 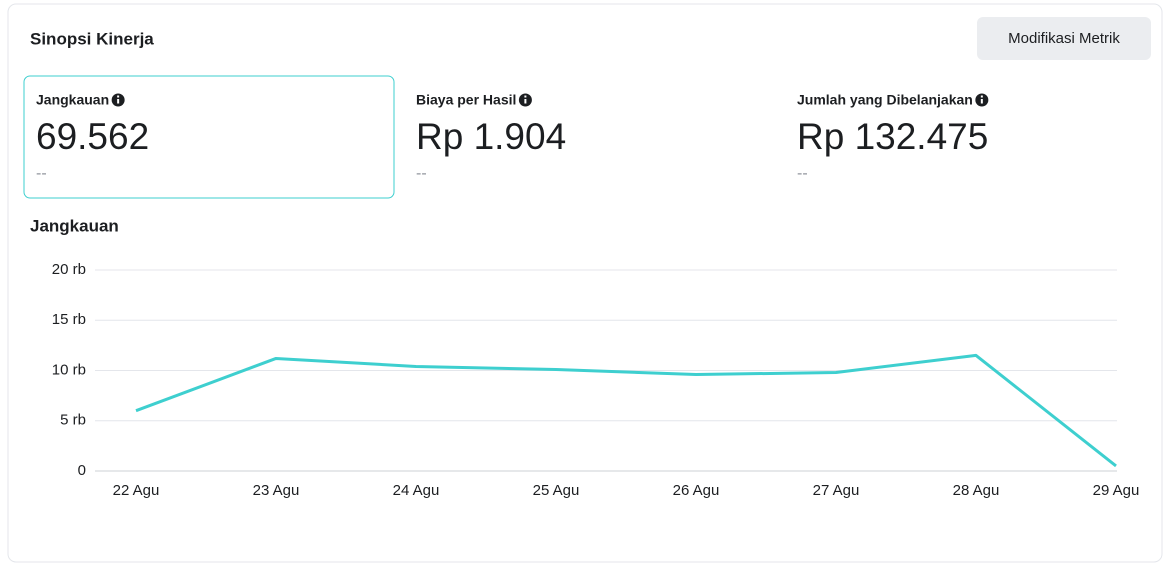 I want to click on modify-button, so click(x=1064, y=38).